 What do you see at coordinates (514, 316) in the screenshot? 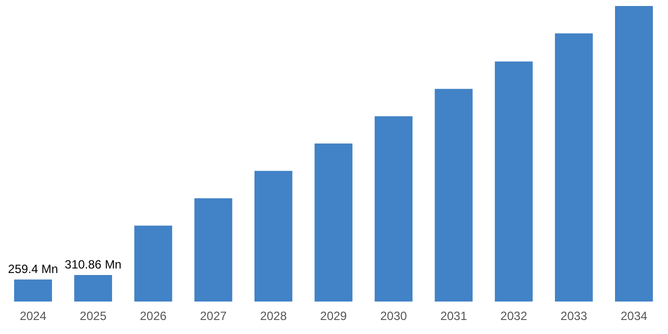
I see `x-tick-label: 2032` at bounding box center [514, 316].